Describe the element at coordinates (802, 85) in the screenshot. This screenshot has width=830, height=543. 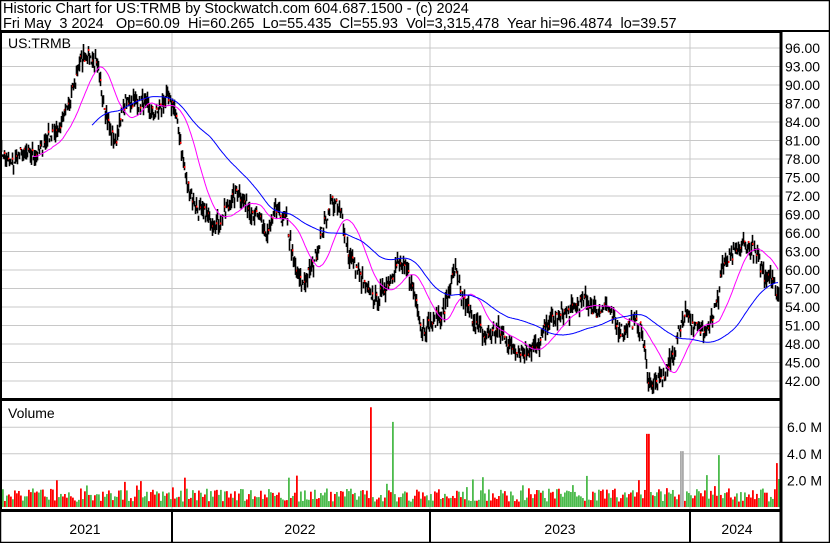
I see `price-tick-label: 90.00` at that location.